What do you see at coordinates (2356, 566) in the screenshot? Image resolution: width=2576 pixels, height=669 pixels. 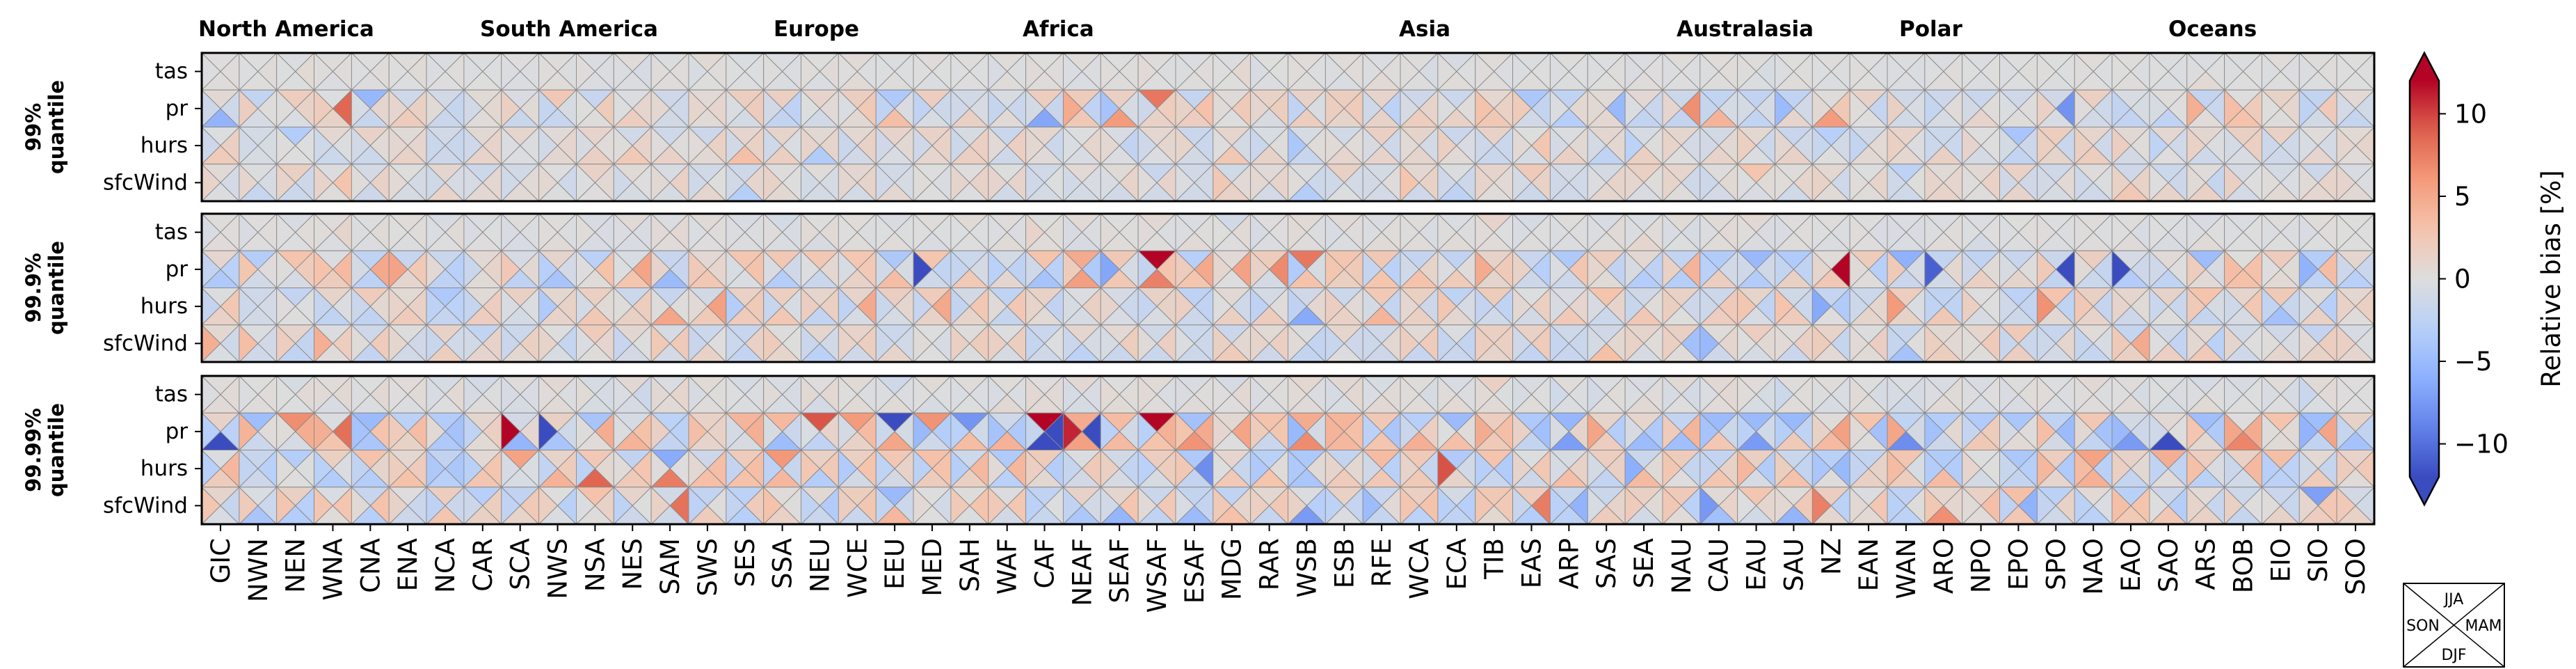 I see `x-tick-label: SOO` at bounding box center [2356, 566].